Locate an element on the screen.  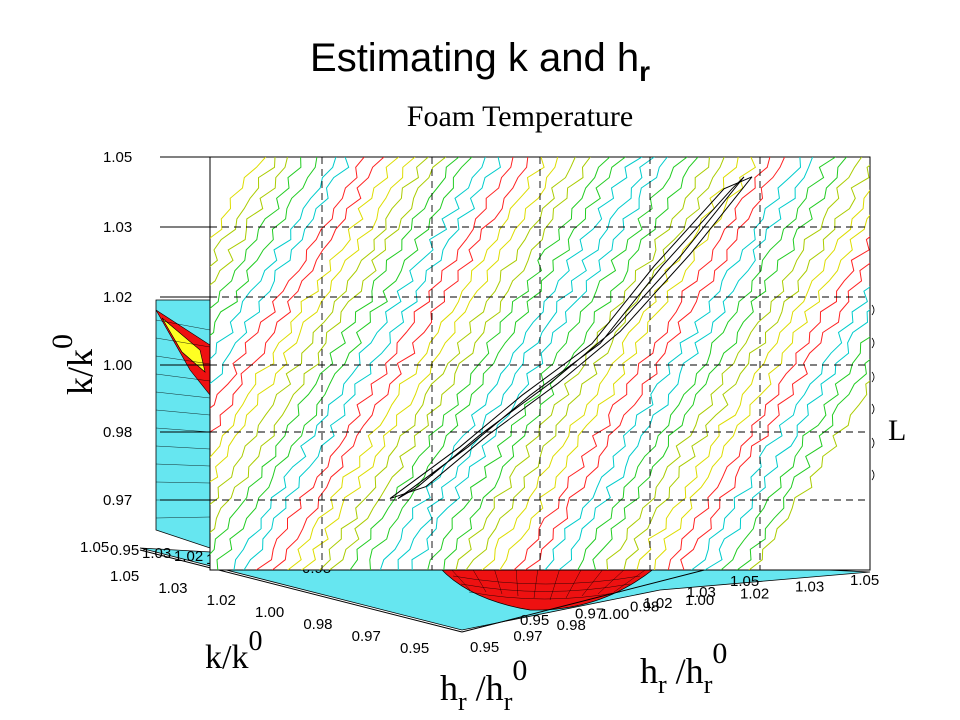
surface-axis3-tick: 1.00 is located at coordinates (699, 600).